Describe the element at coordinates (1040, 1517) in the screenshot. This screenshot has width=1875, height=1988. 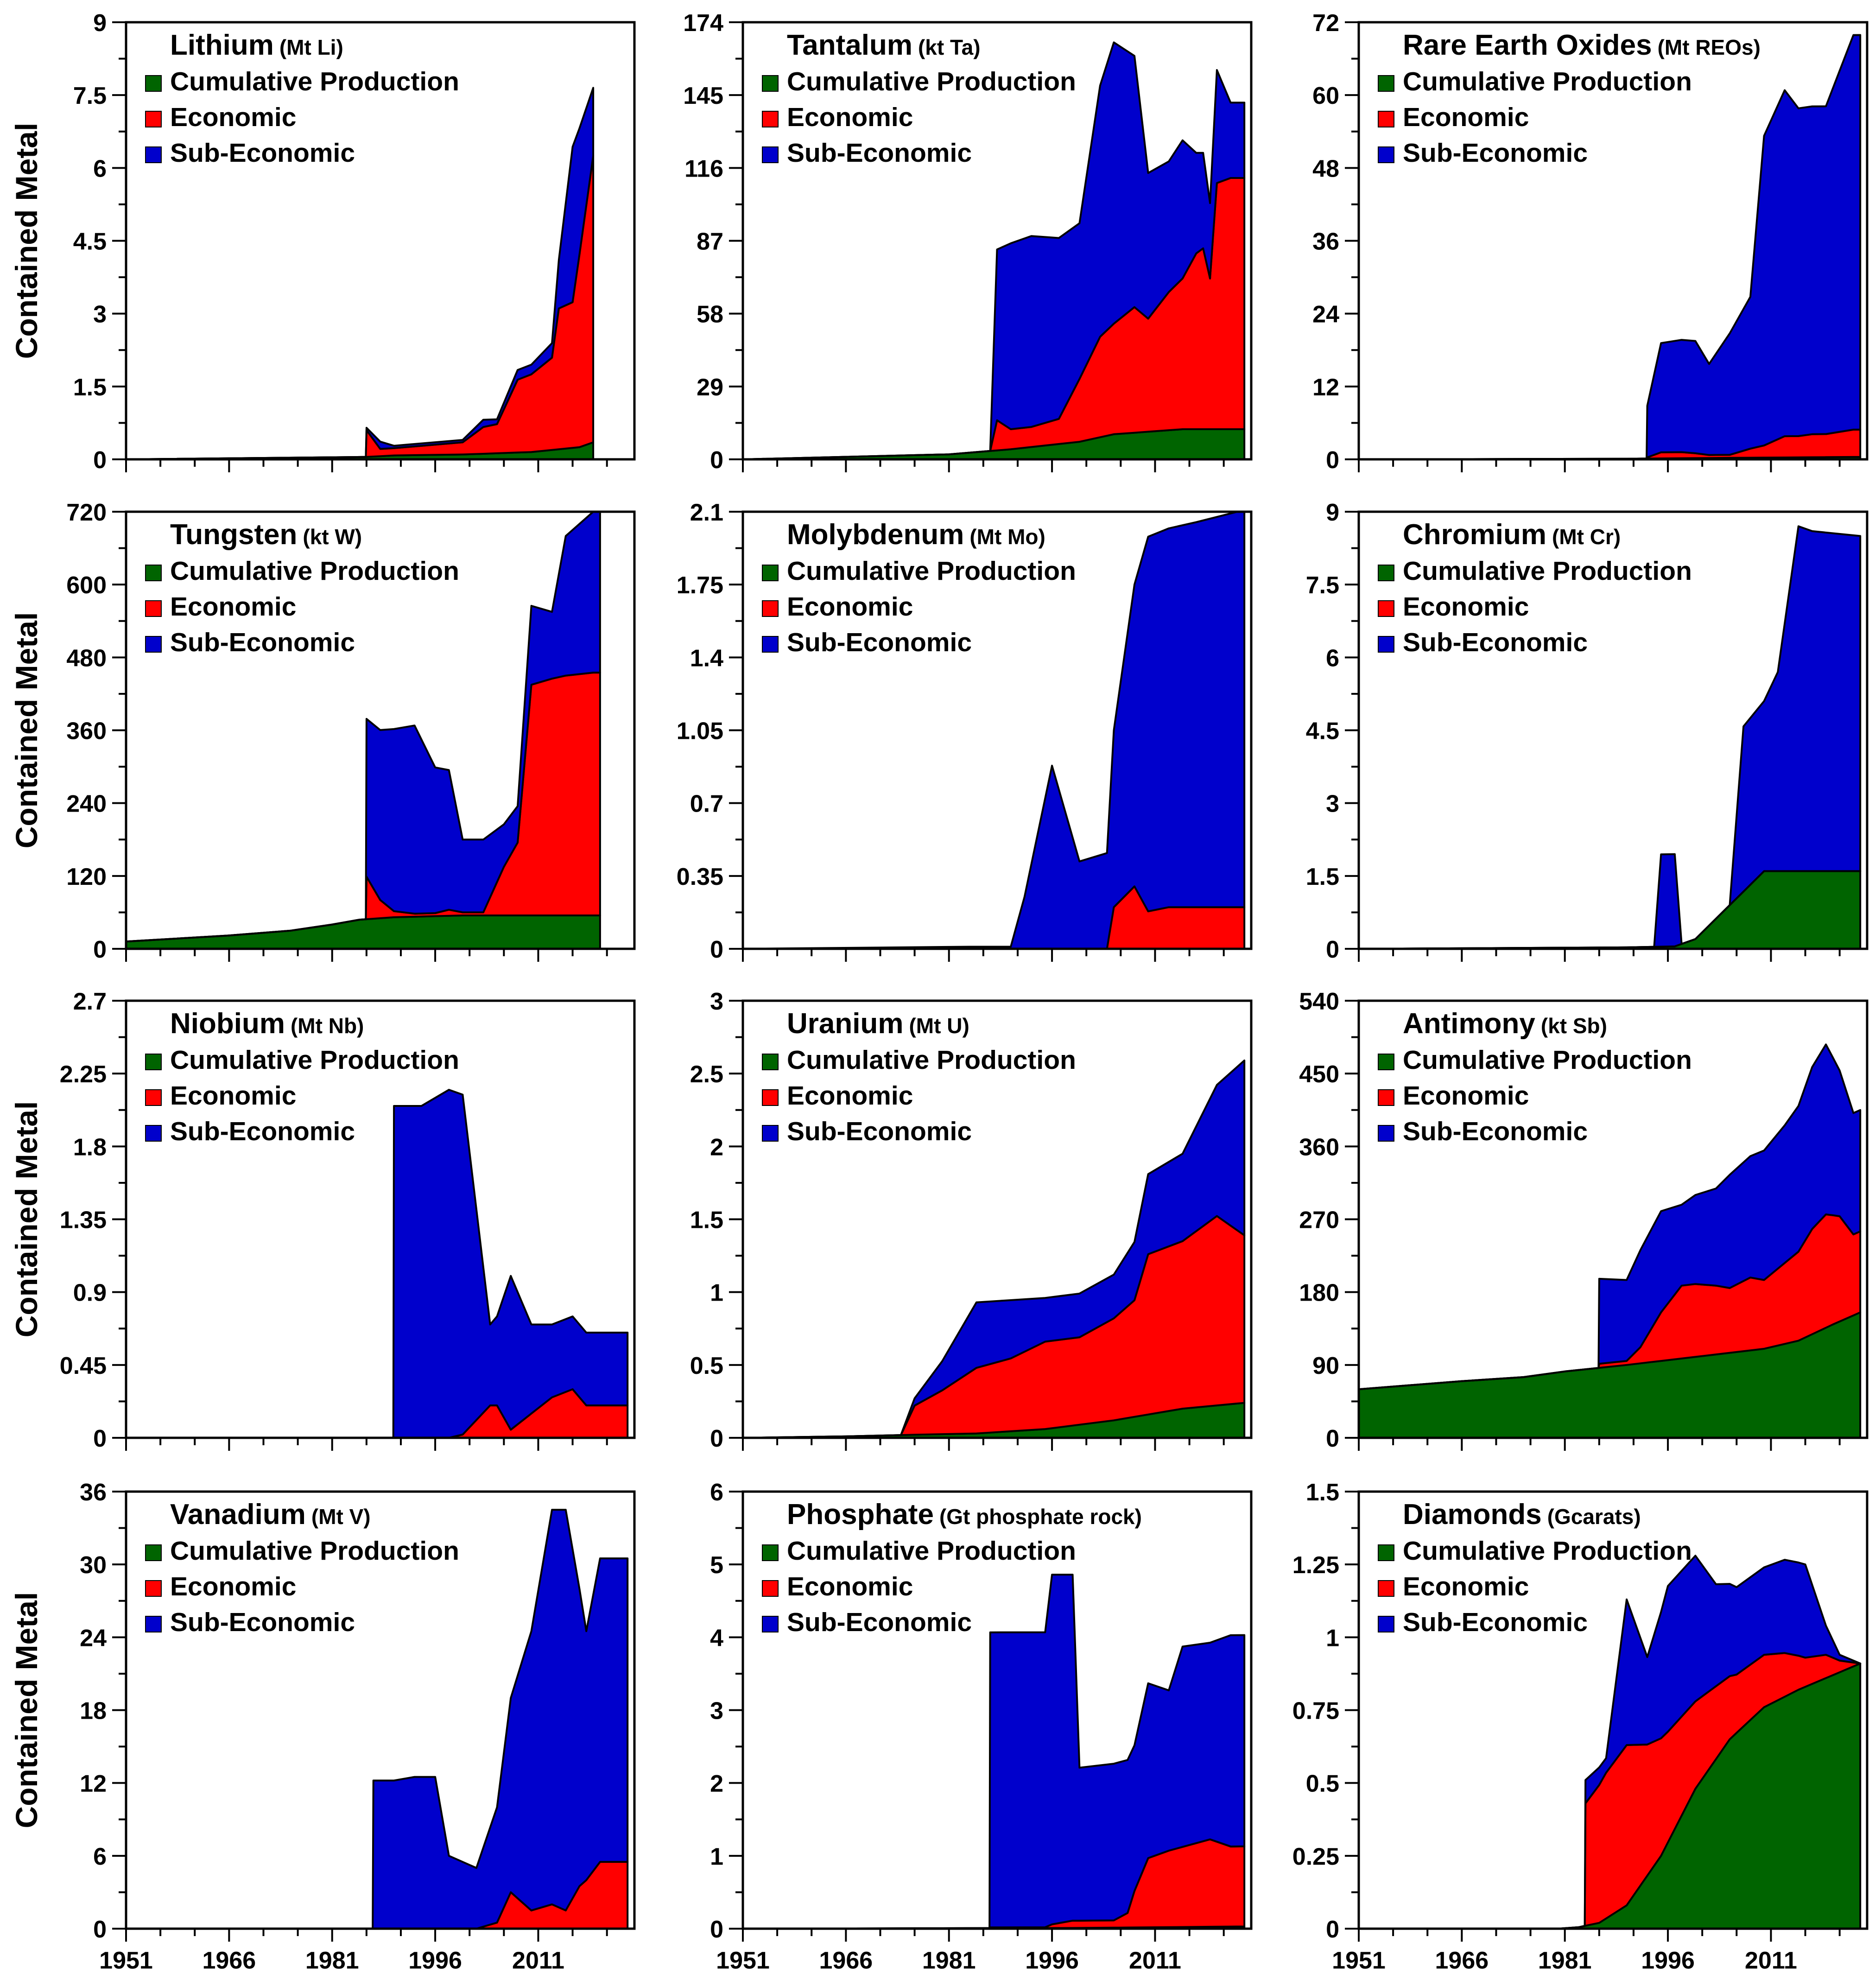
I see `chart-title-unit: (Gt phosphate rock)` at that location.